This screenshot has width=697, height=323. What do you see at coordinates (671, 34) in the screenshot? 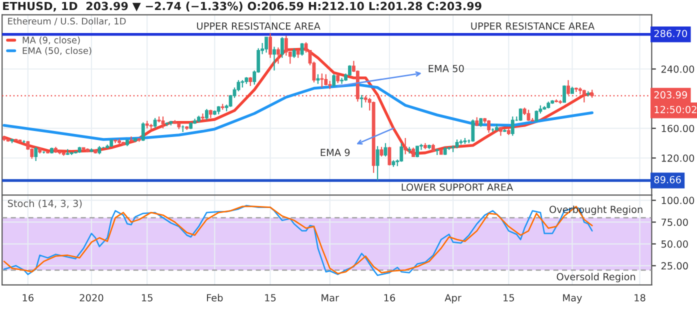
I see `ref-line-label: 286.70` at bounding box center [671, 34].